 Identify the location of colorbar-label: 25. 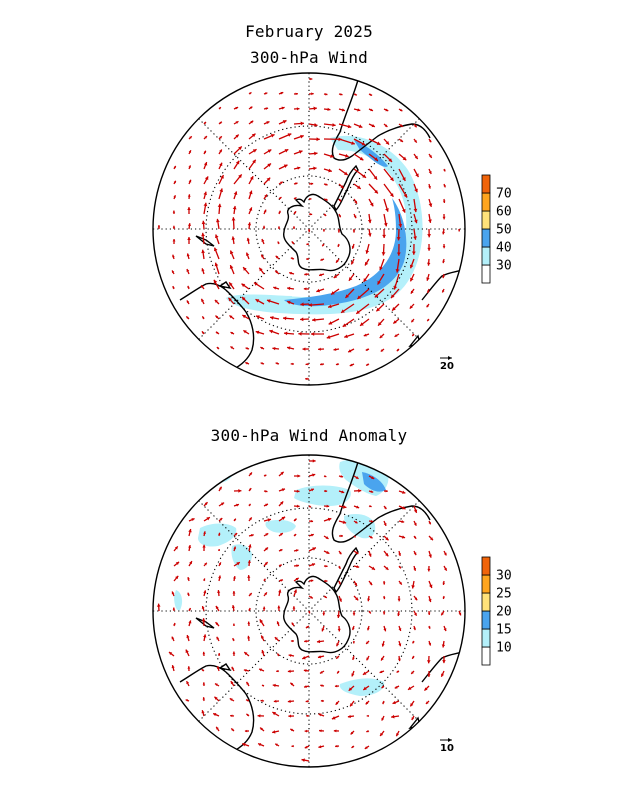
(504, 594).